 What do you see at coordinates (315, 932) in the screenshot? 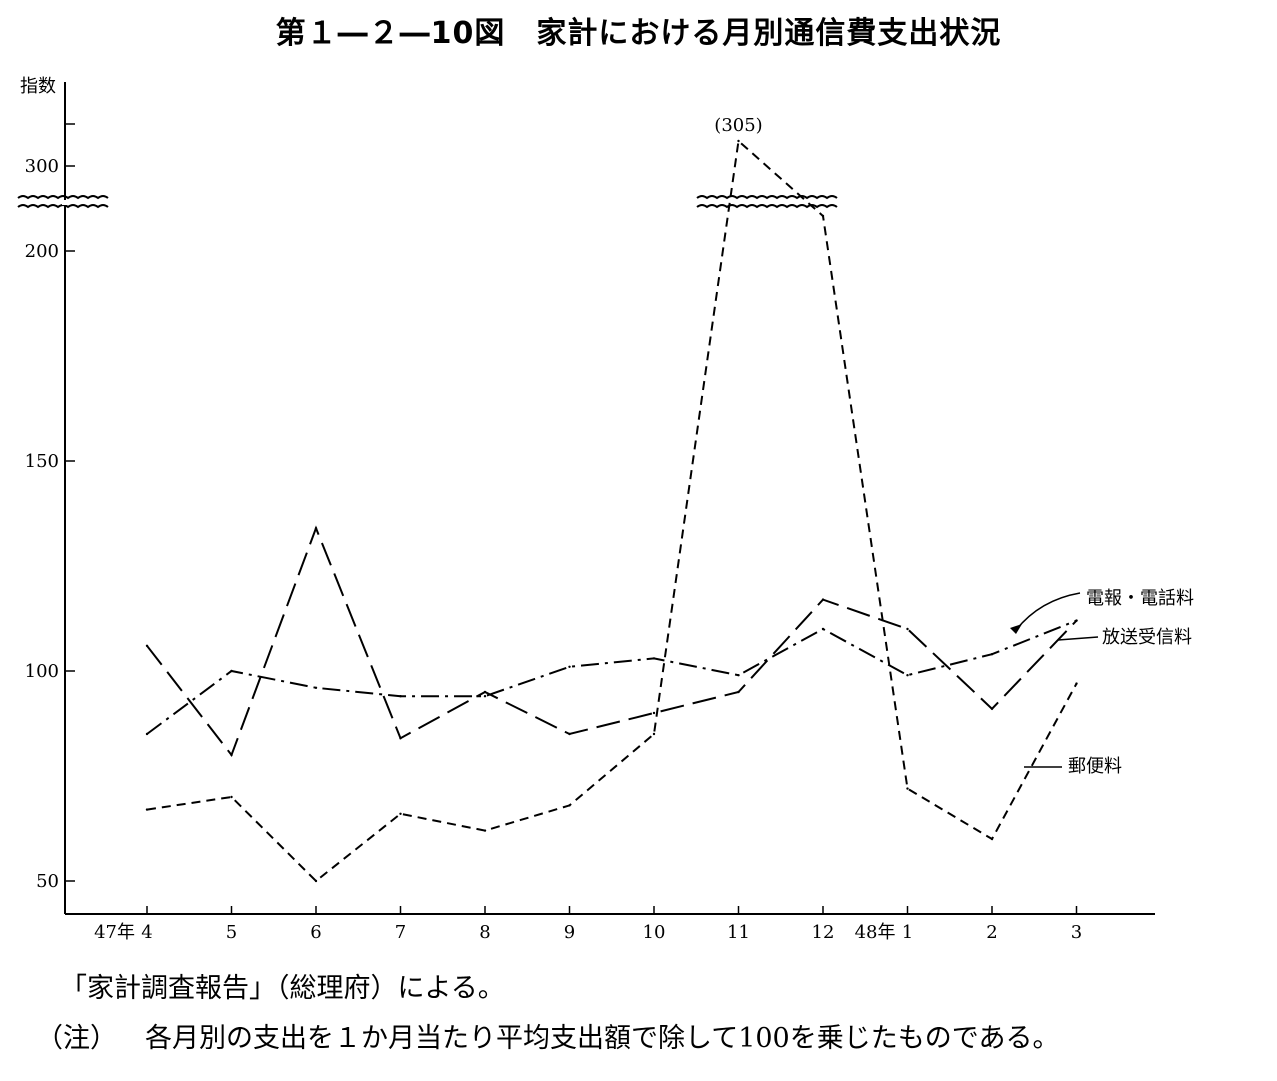
I see `x-tick-label: 6` at bounding box center [315, 932].